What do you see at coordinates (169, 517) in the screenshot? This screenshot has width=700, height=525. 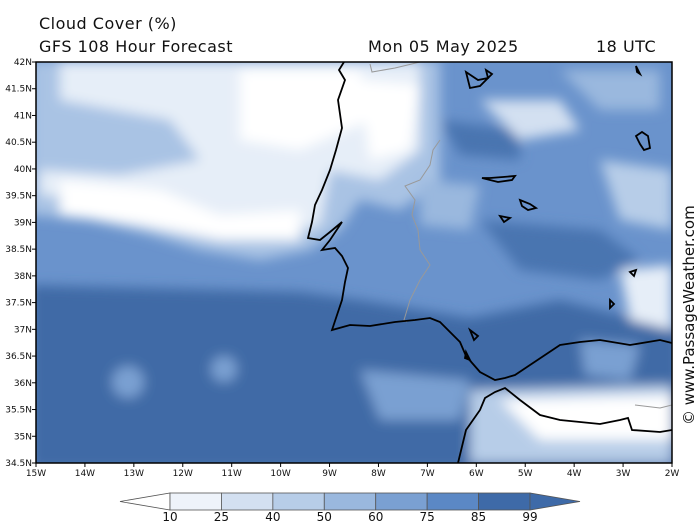 I see `legend-label: 10` at bounding box center [169, 517].